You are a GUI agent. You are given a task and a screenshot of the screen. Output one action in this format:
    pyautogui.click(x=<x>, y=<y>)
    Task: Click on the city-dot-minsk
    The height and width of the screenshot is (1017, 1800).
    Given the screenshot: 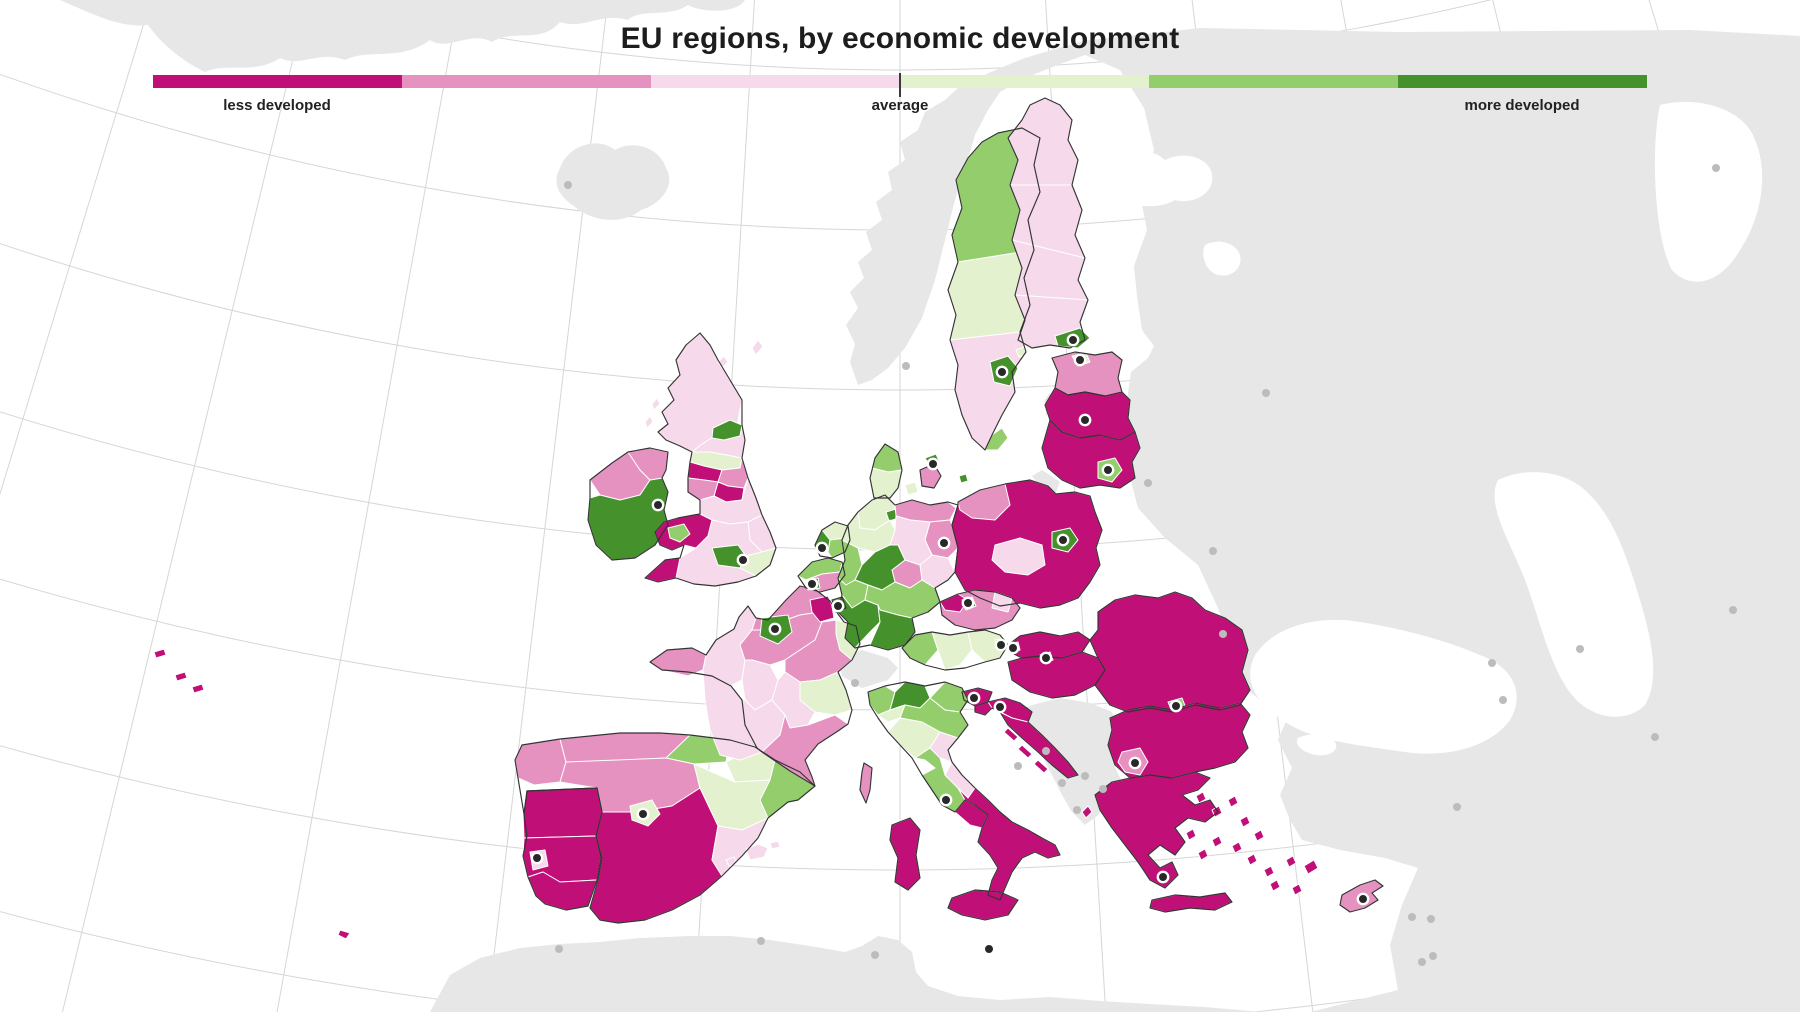 What is the action you would take?
    pyautogui.click(x=1148, y=483)
    